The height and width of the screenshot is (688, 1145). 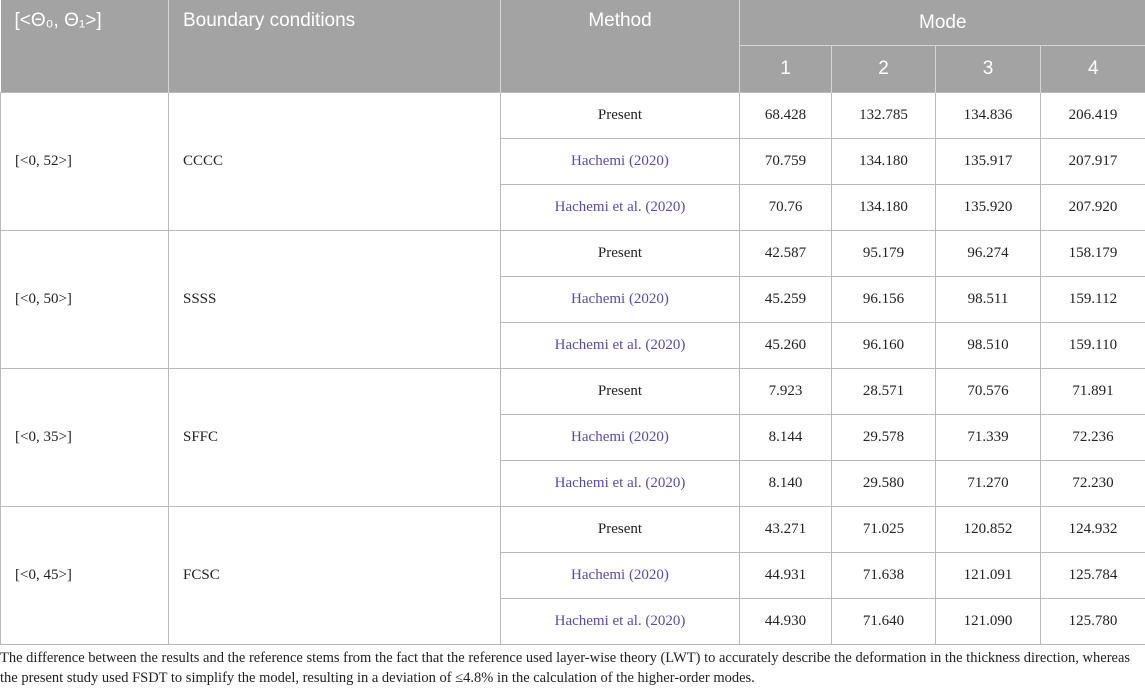 What do you see at coordinates (988, 345) in the screenshot?
I see `mode-3-value: 98.510` at bounding box center [988, 345].